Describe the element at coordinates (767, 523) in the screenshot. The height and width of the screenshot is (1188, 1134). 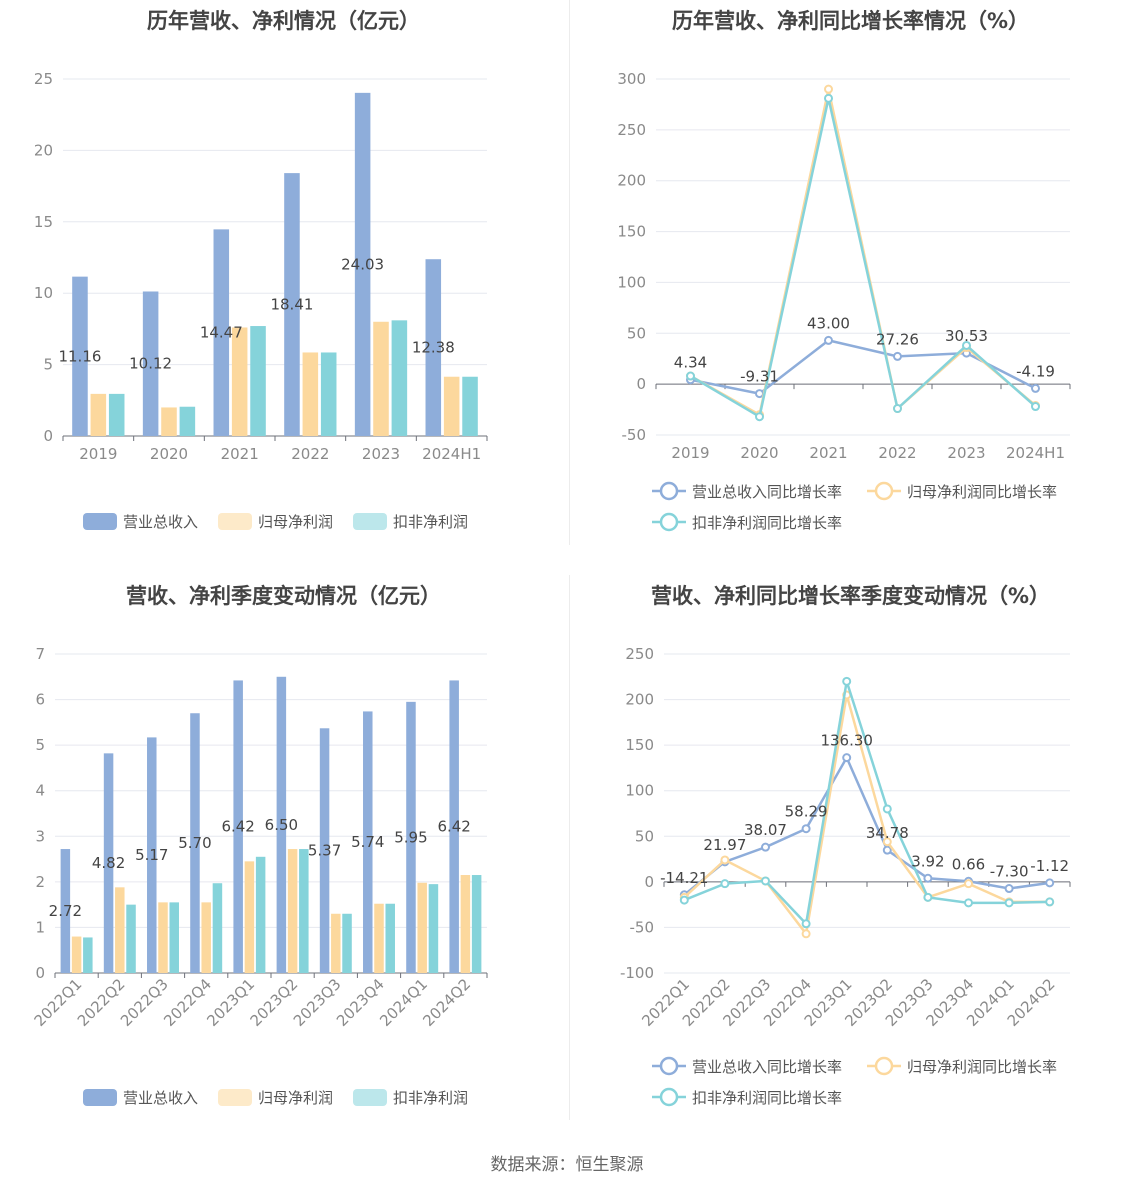
I see `legend-label: 扣非净利润同比增长率` at that location.